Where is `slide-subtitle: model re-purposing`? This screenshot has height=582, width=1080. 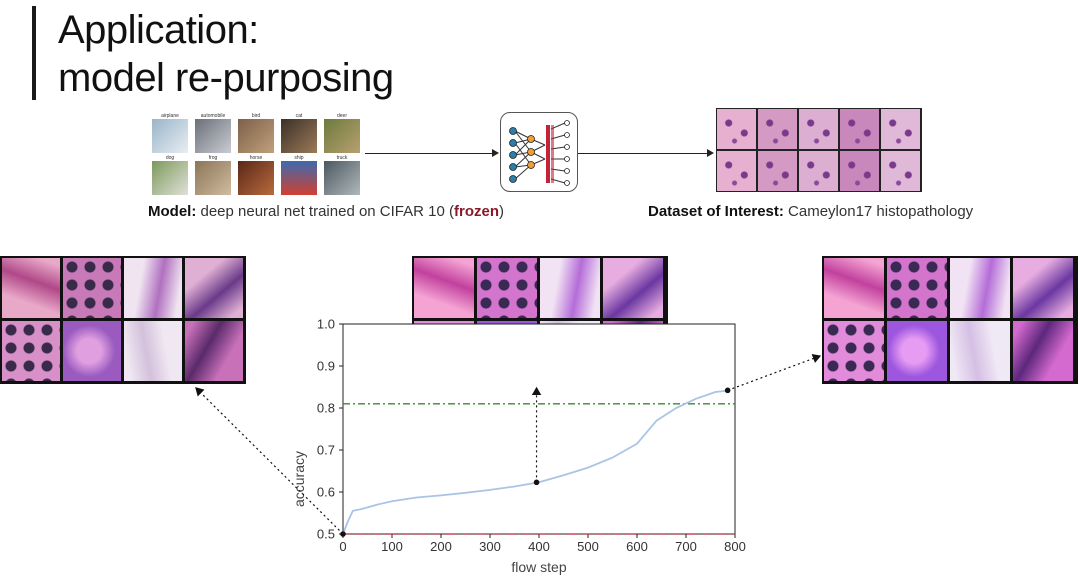 slide-subtitle: model re-purposing is located at coordinates (226, 78).